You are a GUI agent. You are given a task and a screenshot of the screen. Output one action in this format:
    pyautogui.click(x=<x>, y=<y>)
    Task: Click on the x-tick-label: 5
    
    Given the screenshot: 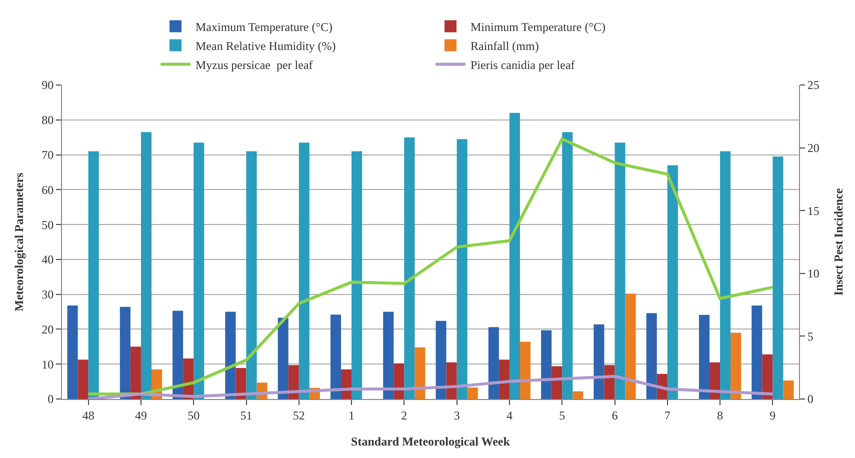 What is the action you would take?
    pyautogui.click(x=562, y=415)
    